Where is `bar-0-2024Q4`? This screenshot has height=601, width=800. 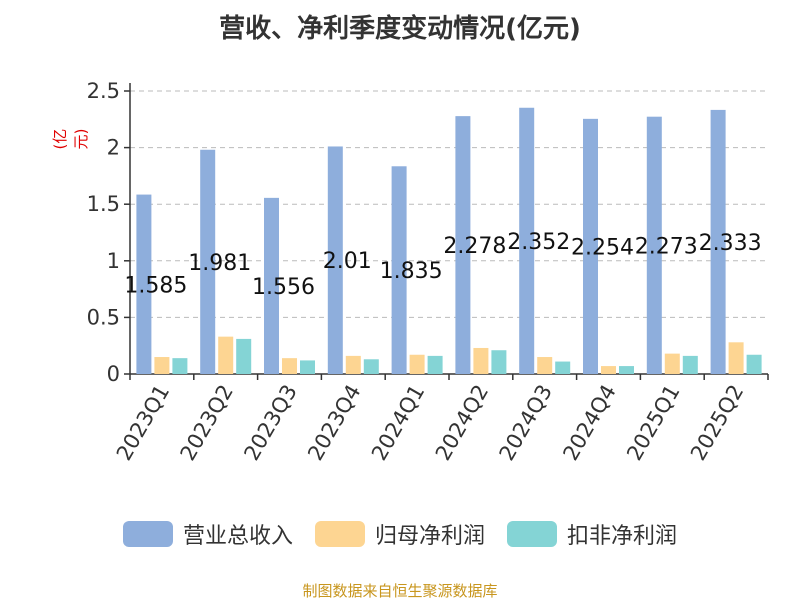 bar-0-2024Q4 is located at coordinates (590, 246).